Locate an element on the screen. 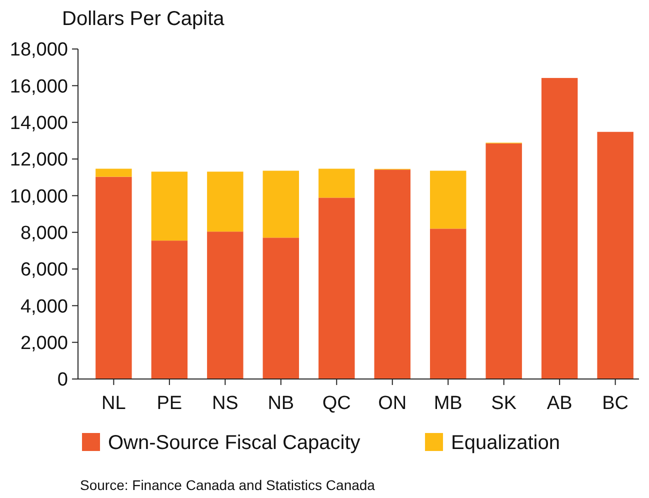 The height and width of the screenshot is (498, 649). x-tick-label: PE is located at coordinates (169, 403).